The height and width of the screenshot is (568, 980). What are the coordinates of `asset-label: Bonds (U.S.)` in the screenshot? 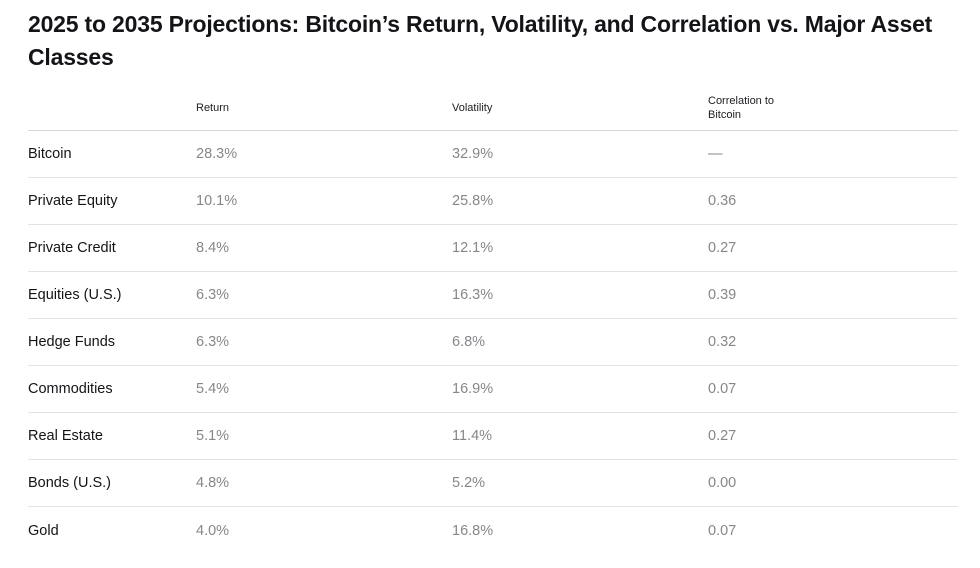 It's located at (69, 483).